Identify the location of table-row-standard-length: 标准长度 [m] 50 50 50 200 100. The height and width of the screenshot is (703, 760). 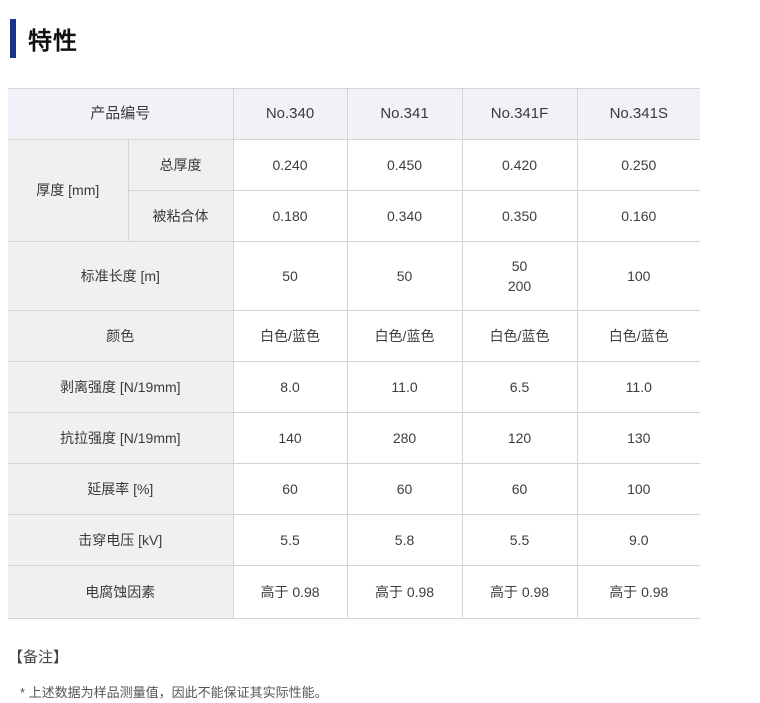
(354, 276).